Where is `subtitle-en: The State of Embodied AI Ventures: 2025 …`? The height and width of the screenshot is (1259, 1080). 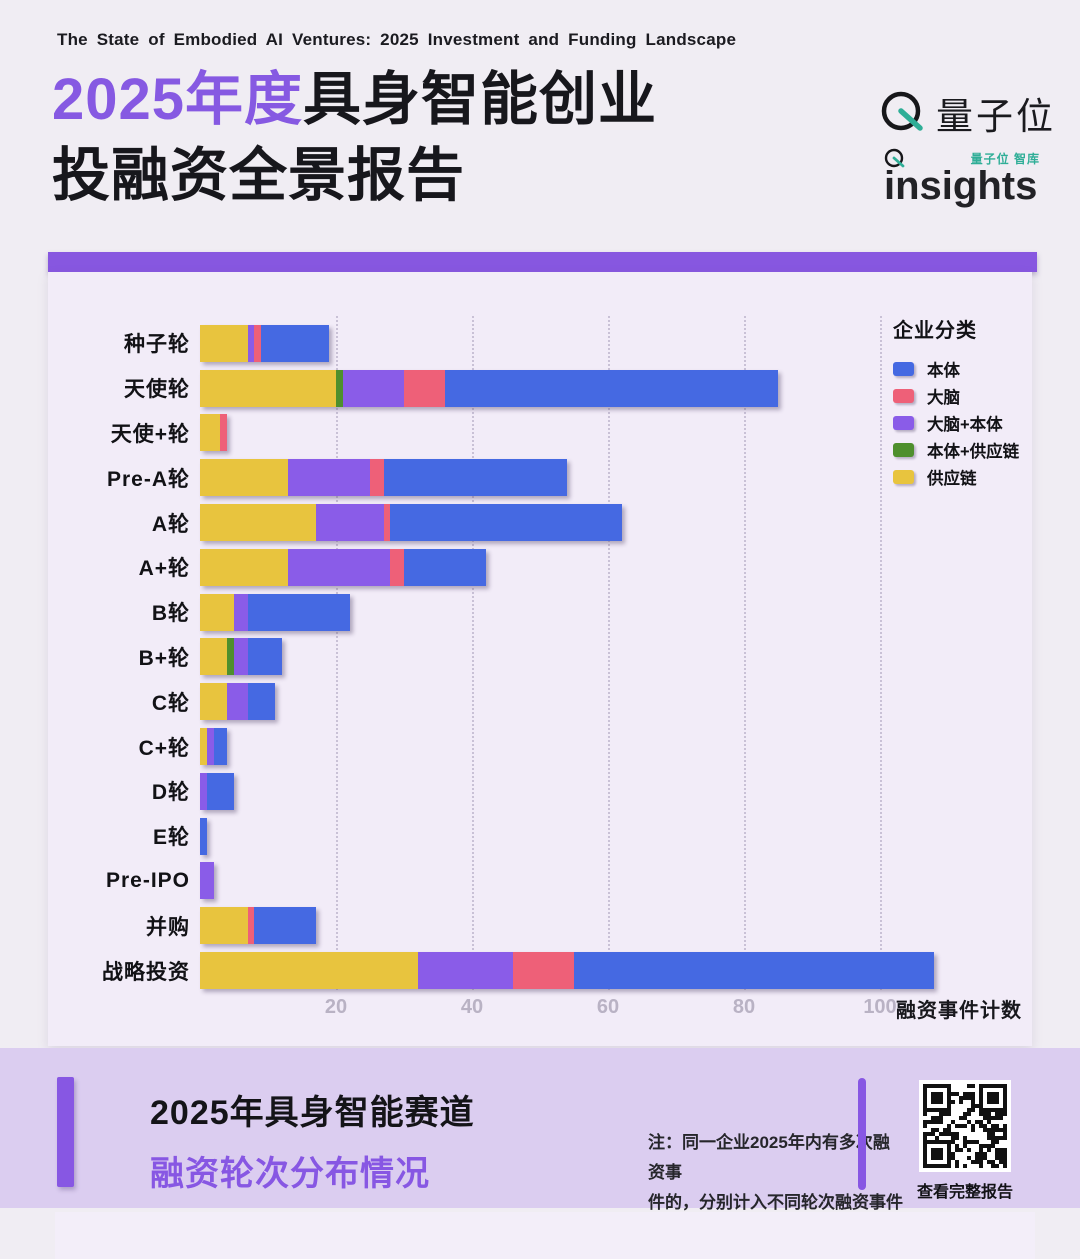 subtitle-en: The State of Embodied AI Ventures: 2025 … is located at coordinates (397, 39).